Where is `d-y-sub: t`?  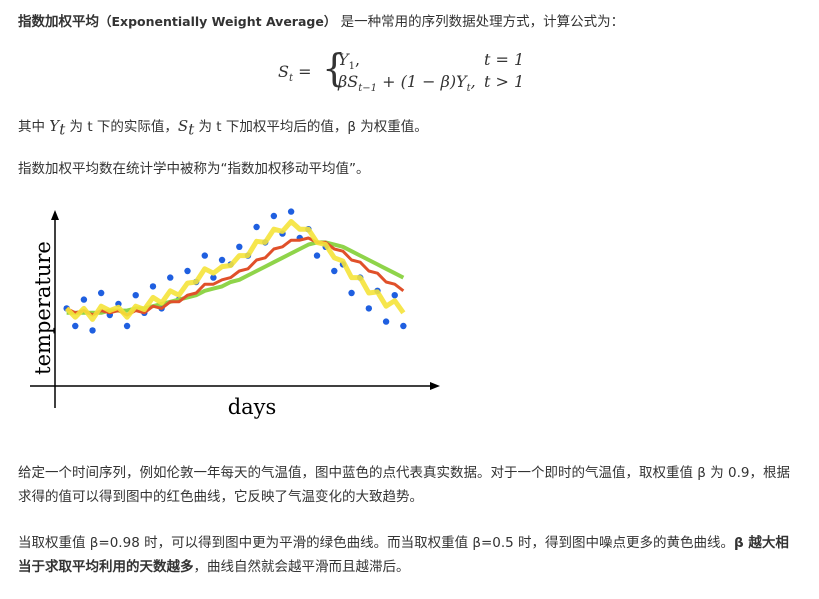
d-y-sub: t is located at coordinates (62, 129).